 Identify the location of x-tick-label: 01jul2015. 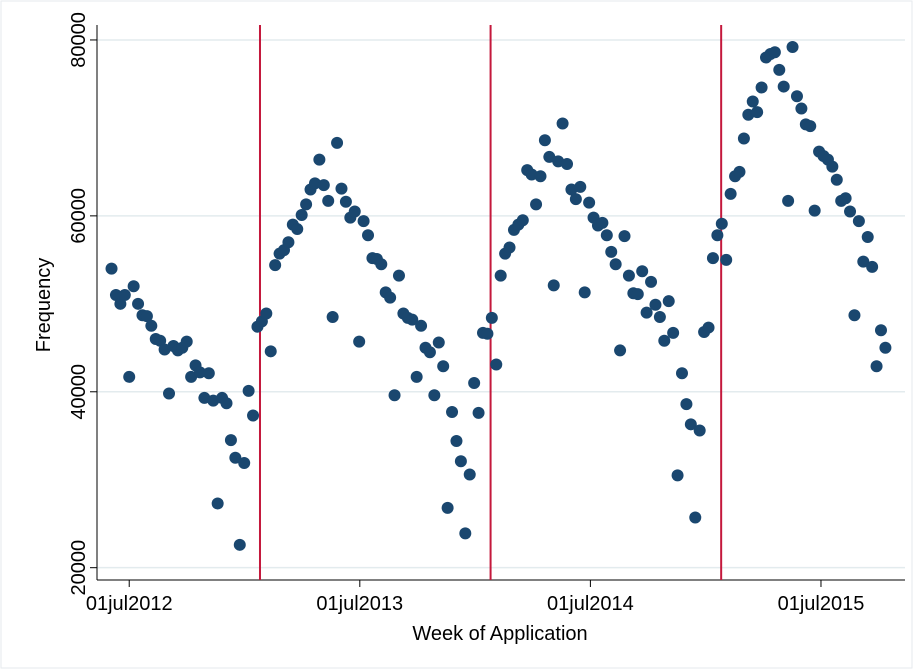
(821, 604).